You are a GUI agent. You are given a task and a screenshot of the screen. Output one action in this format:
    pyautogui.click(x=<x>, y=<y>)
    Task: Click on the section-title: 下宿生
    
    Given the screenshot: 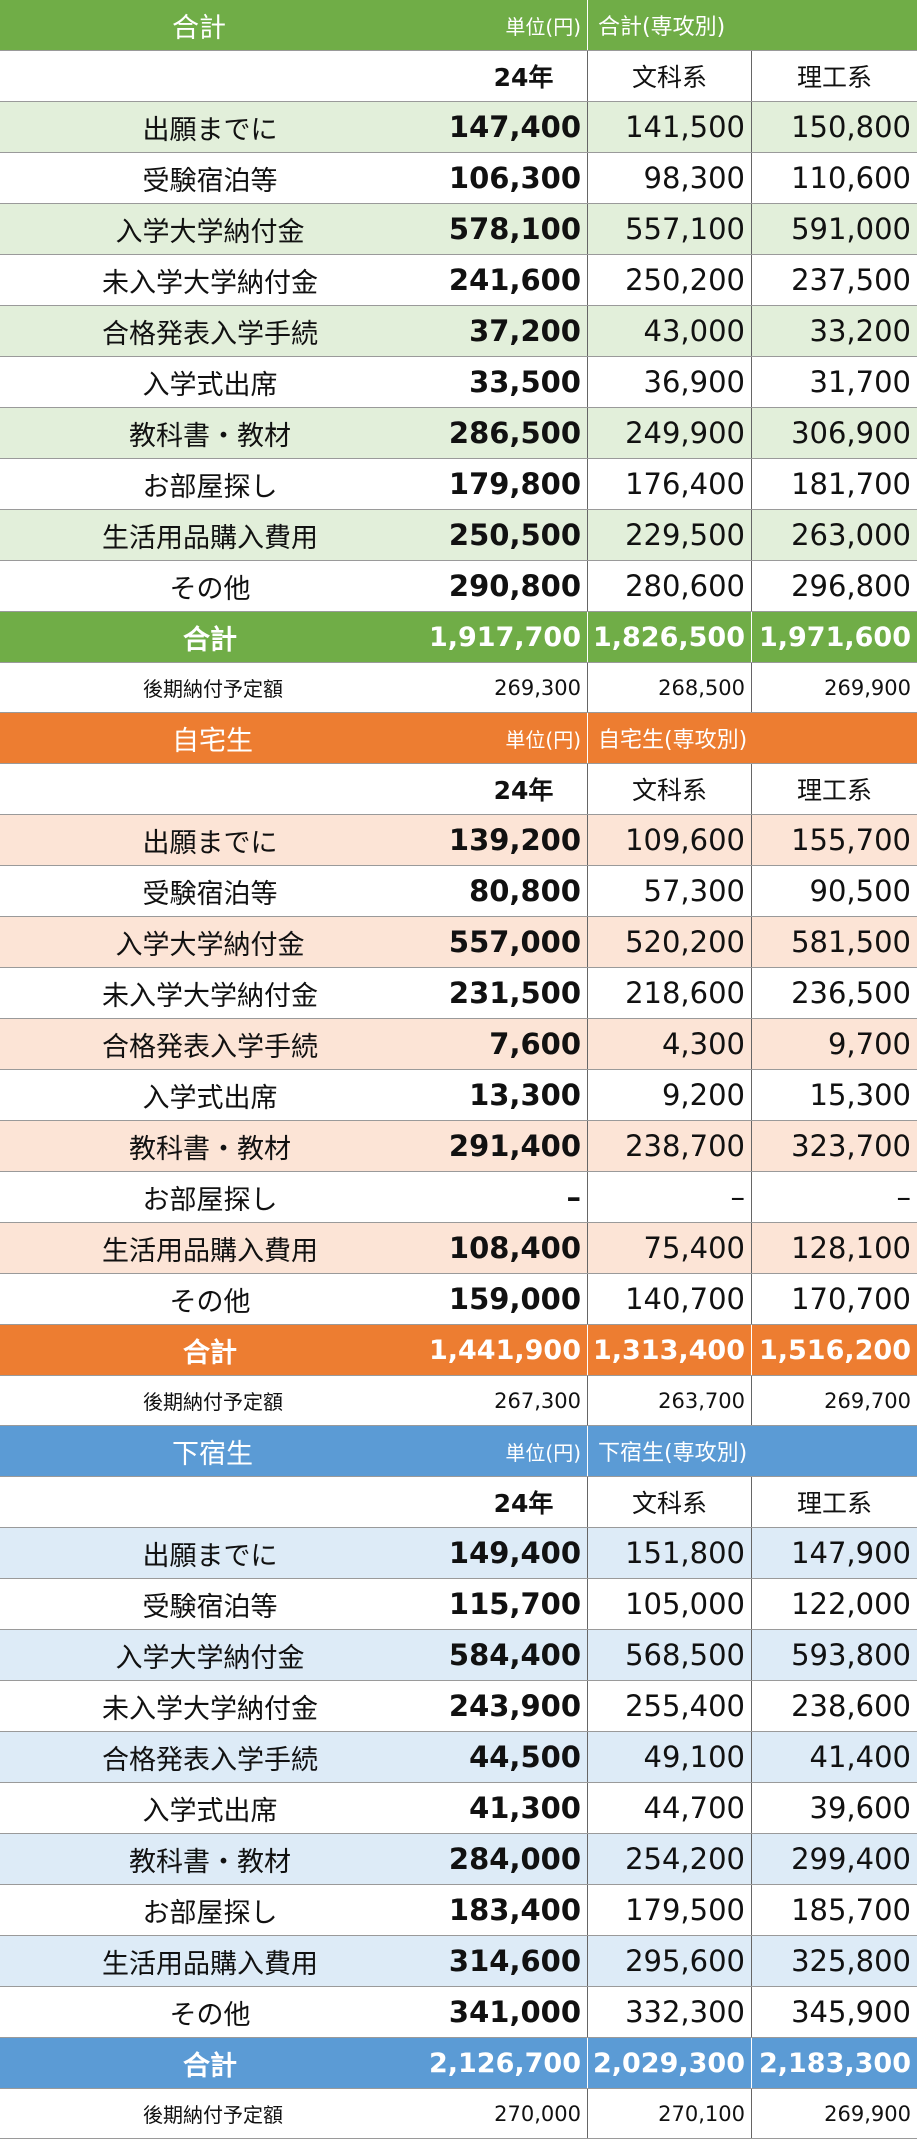 What is the action you would take?
    pyautogui.click(x=212, y=1454)
    